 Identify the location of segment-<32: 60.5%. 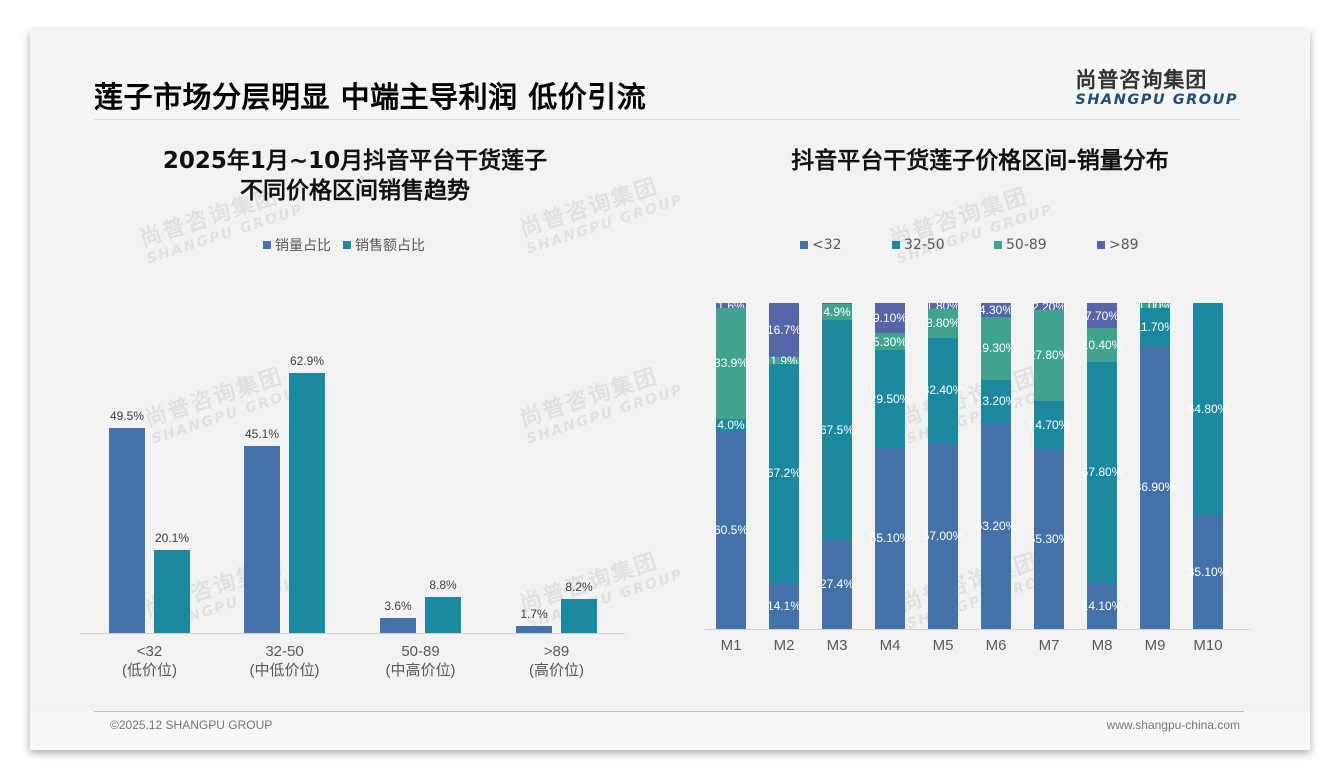
(731, 530).